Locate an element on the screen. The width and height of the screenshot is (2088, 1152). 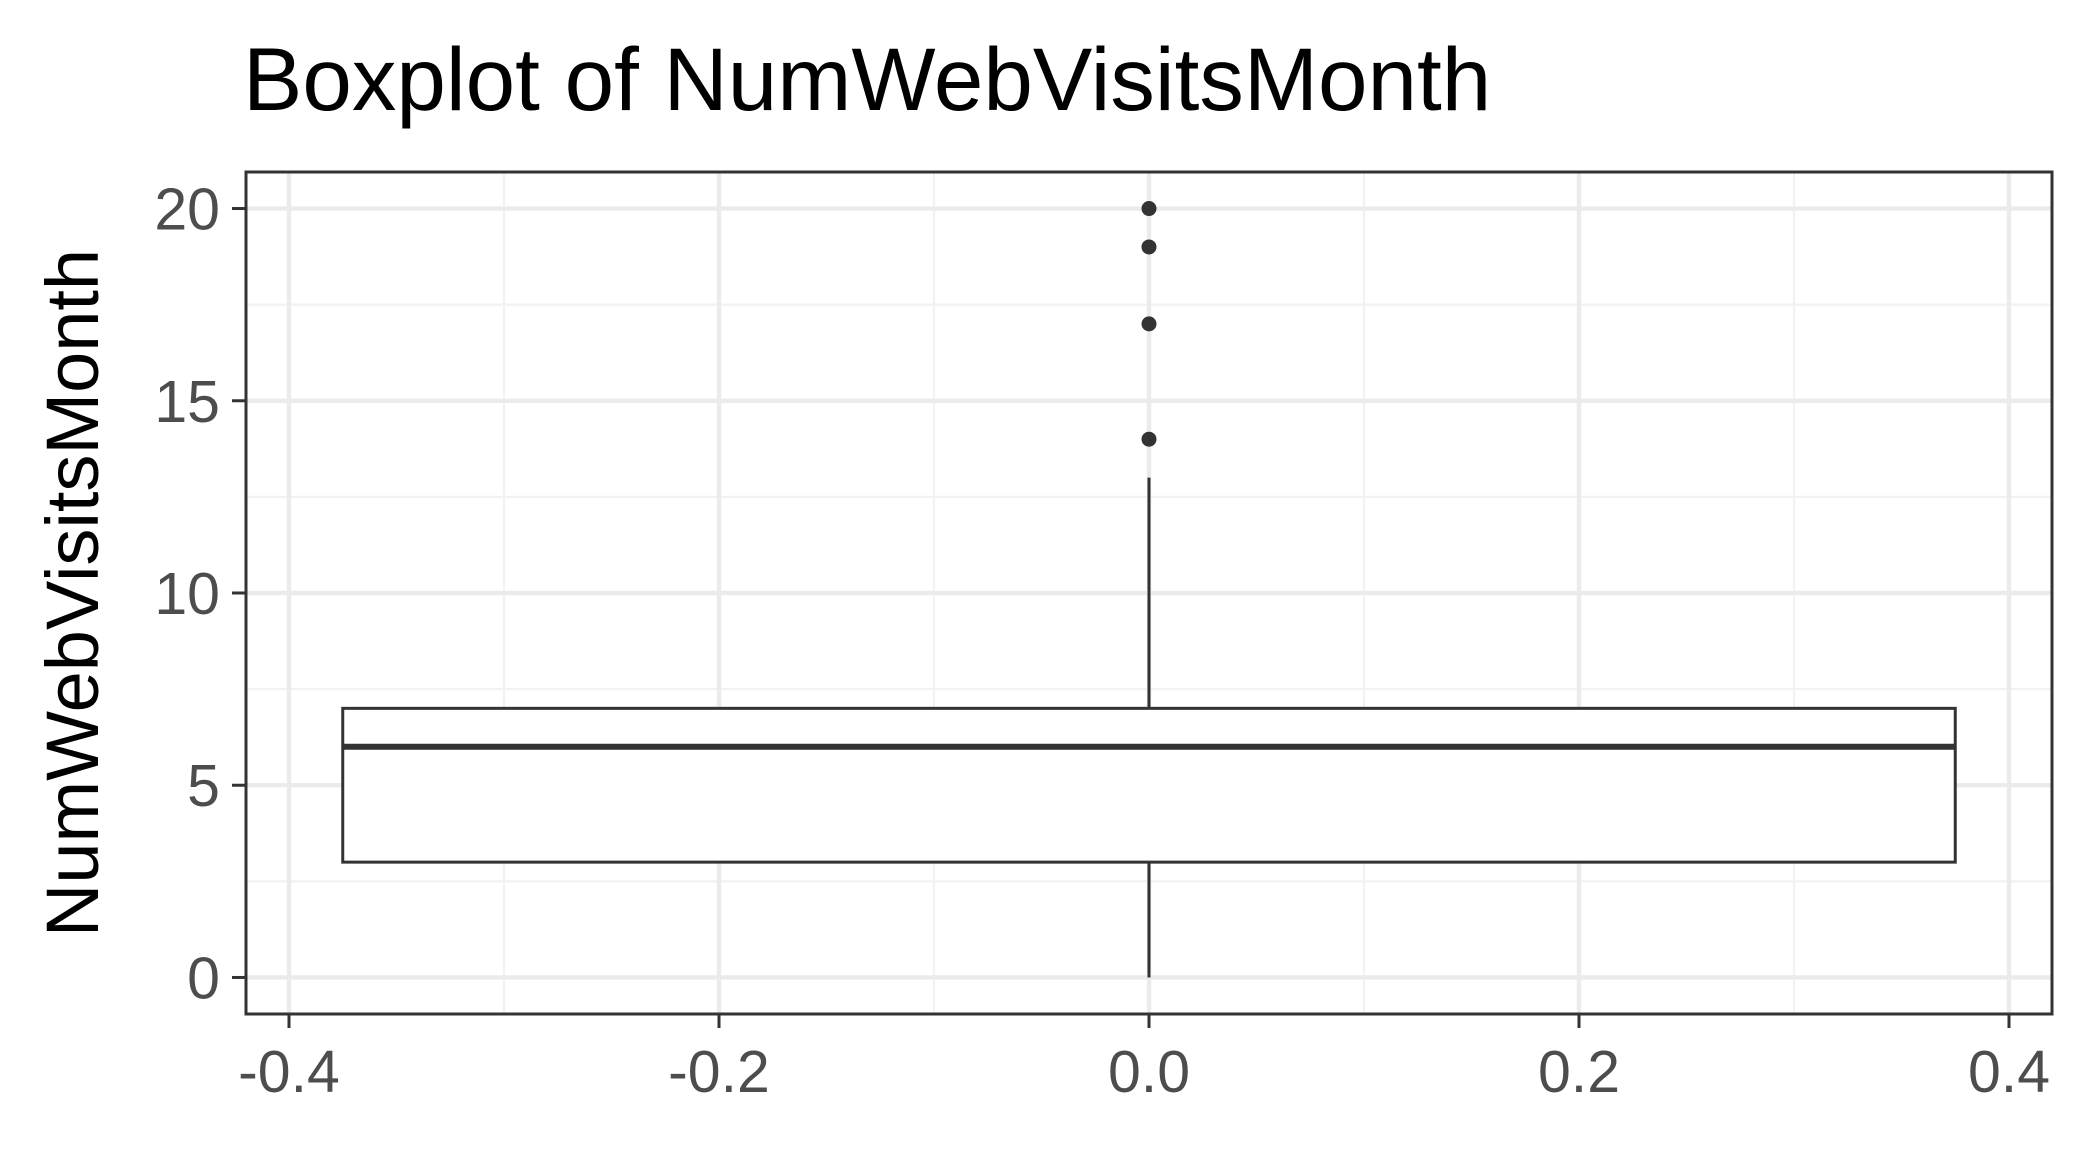
x-tick-label: 0.0 is located at coordinates (1149, 1072).